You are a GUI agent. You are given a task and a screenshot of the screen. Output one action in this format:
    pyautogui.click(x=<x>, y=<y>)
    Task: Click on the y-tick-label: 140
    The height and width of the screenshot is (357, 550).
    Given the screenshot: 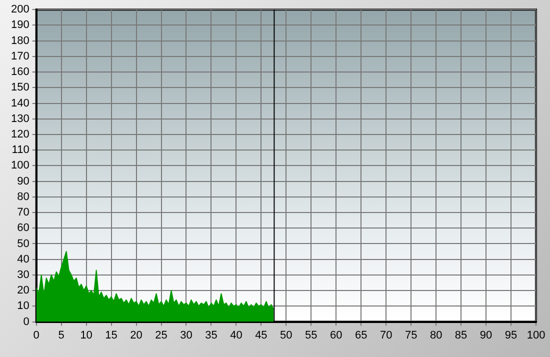 What is the action you would take?
    pyautogui.click(x=20, y=103)
    